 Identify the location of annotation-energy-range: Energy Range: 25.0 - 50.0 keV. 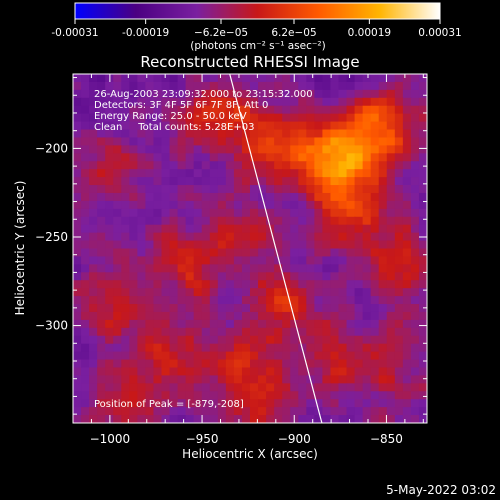
(170, 116).